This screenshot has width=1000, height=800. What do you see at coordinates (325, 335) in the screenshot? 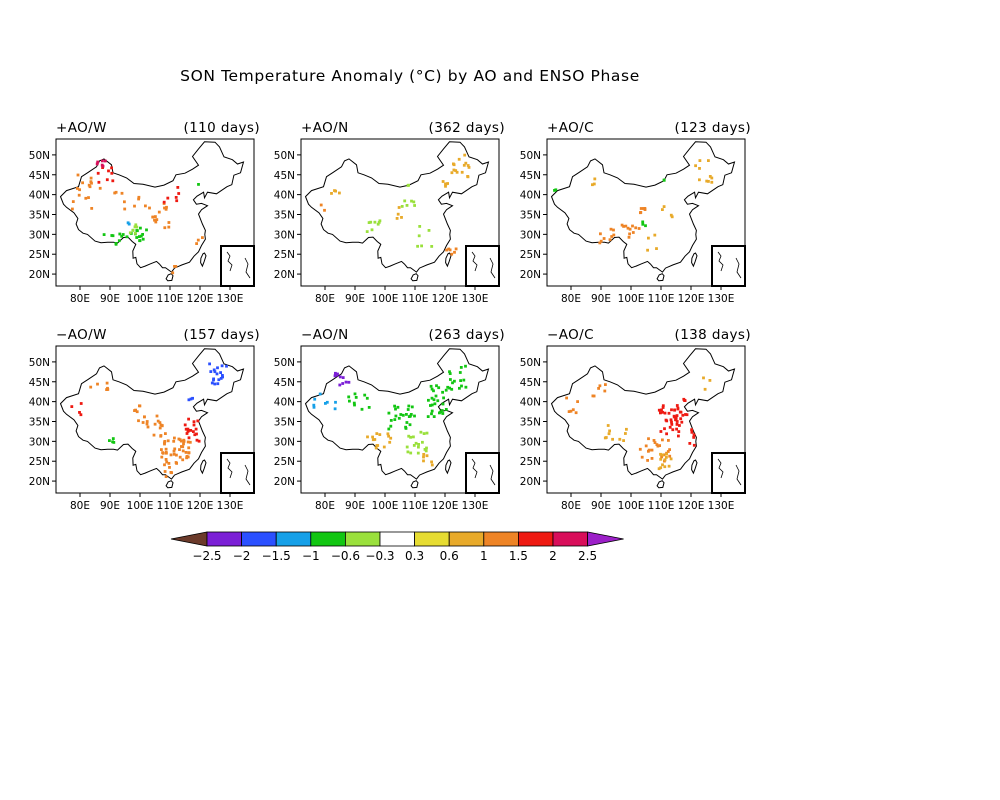
I see `panel-label: −AO/N` at bounding box center [325, 335].